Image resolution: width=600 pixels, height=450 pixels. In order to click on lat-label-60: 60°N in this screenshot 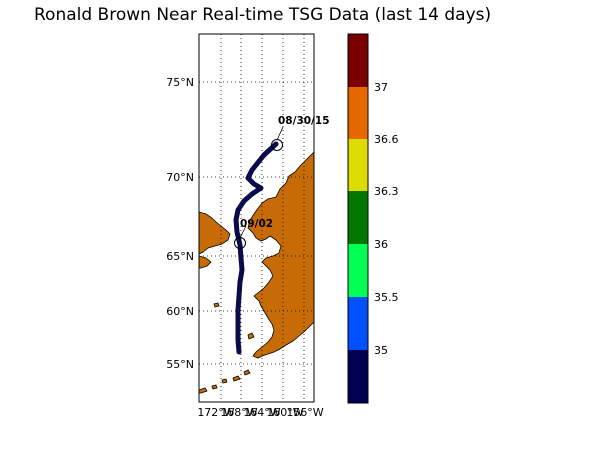, I will do `click(180, 311)`.